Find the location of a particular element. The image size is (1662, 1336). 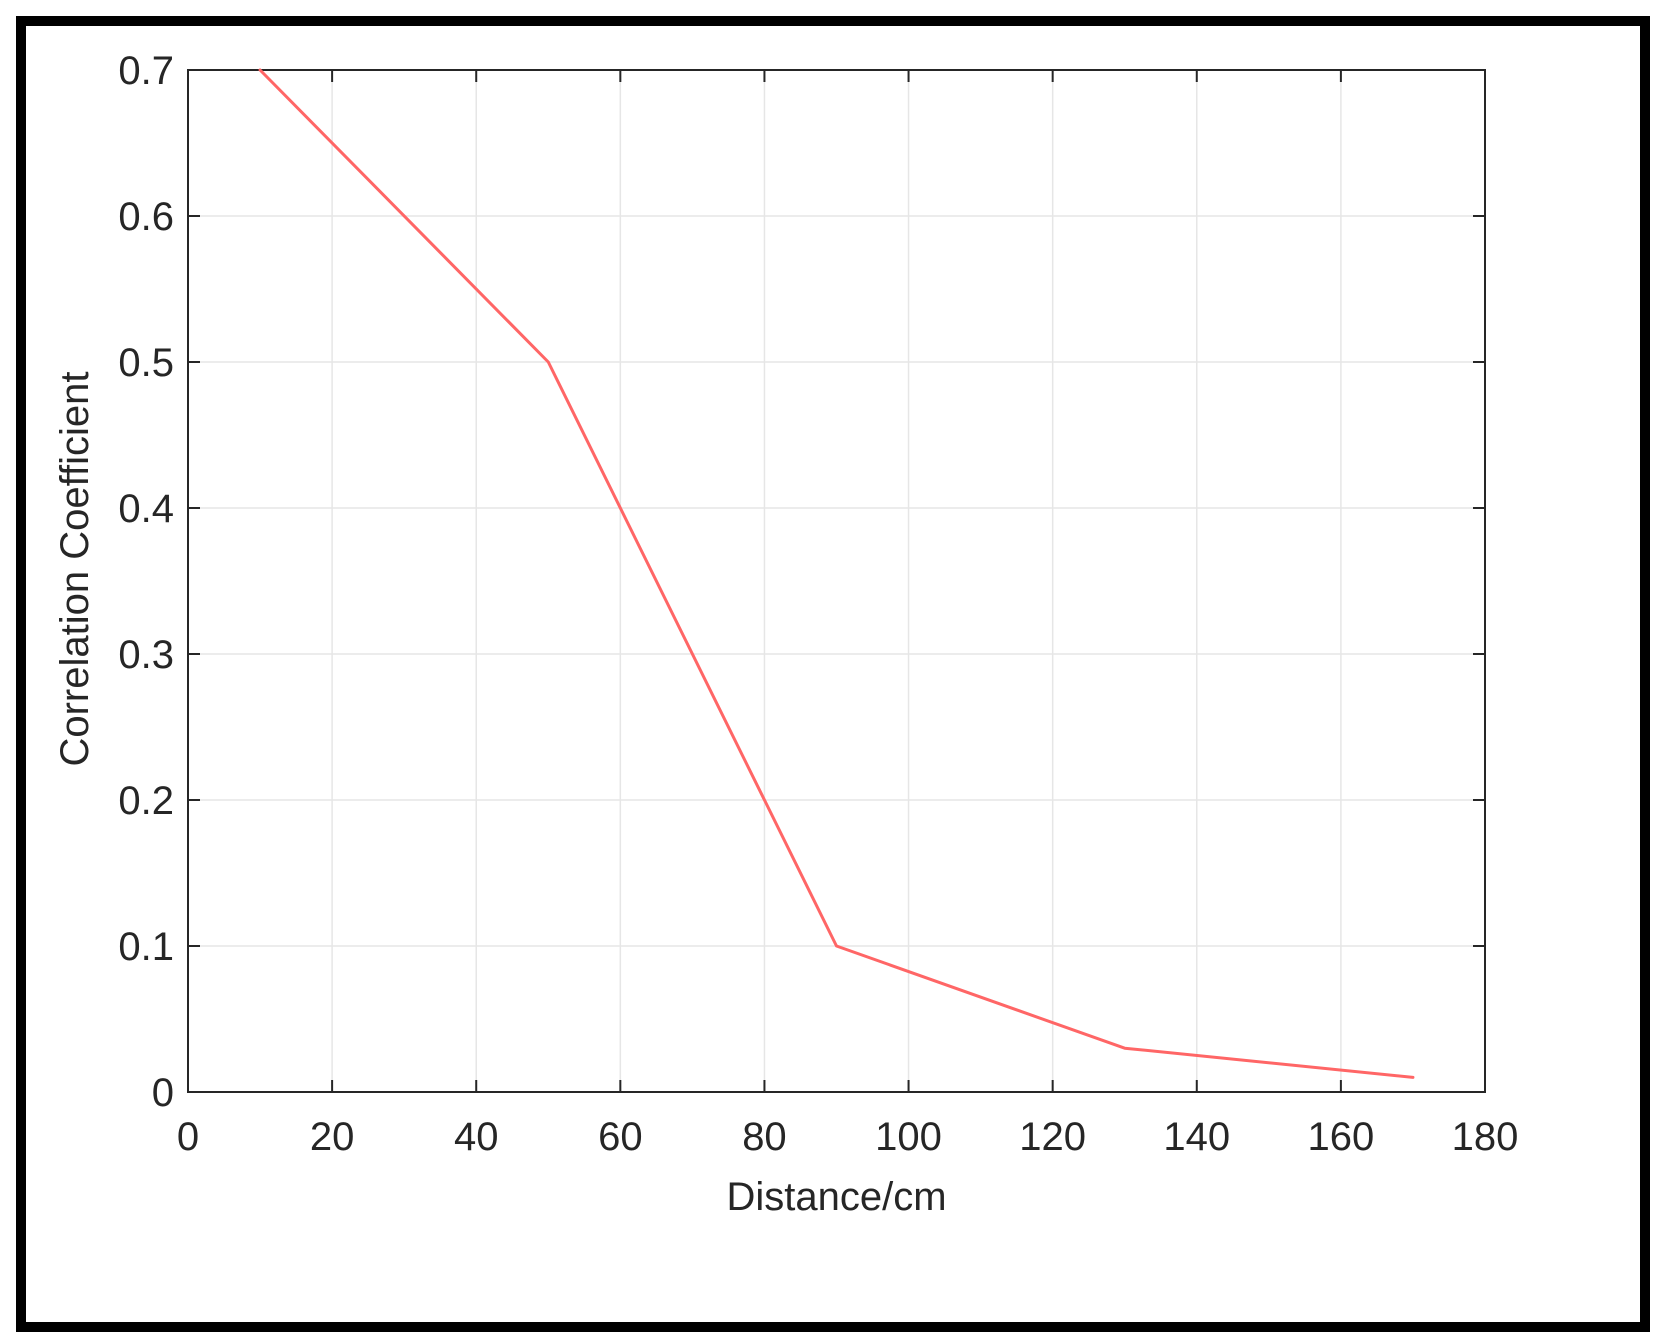

x-tick-label: 140 is located at coordinates (1196, 1137).